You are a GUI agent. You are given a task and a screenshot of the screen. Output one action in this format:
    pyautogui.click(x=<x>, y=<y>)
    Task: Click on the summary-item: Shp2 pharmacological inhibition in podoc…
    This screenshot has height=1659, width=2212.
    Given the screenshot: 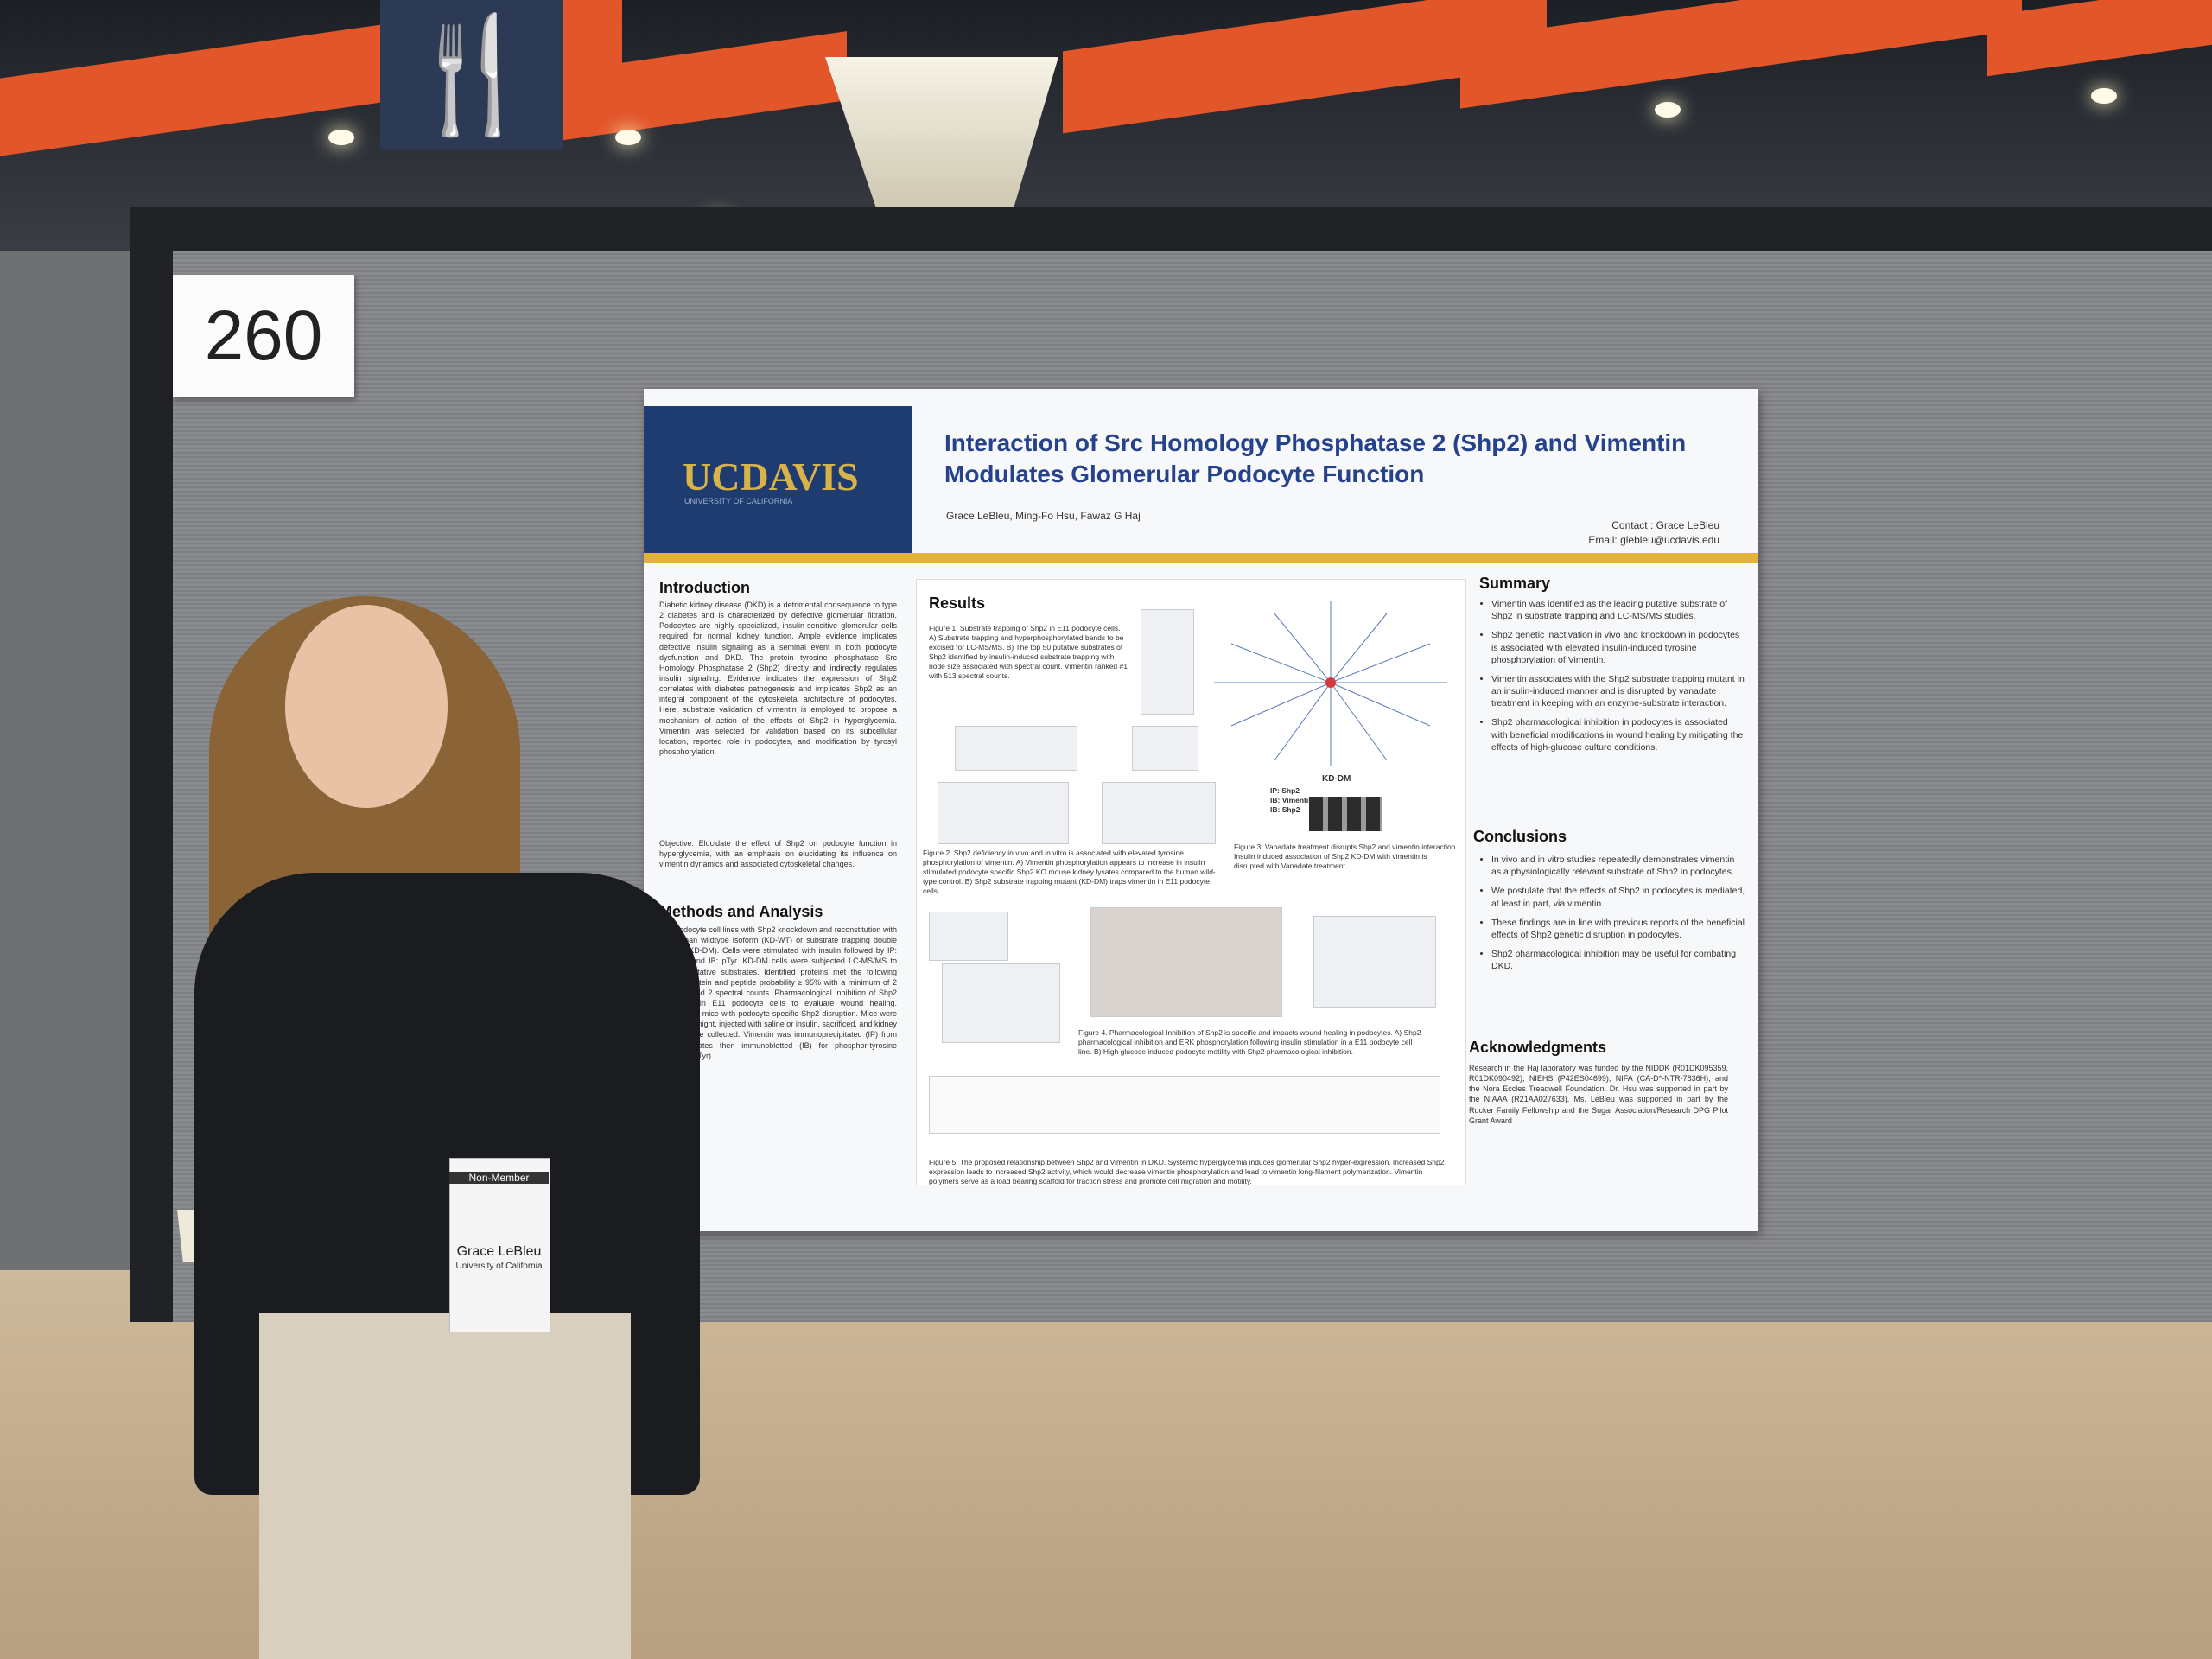 What is the action you would take?
    pyautogui.click(x=1618, y=734)
    